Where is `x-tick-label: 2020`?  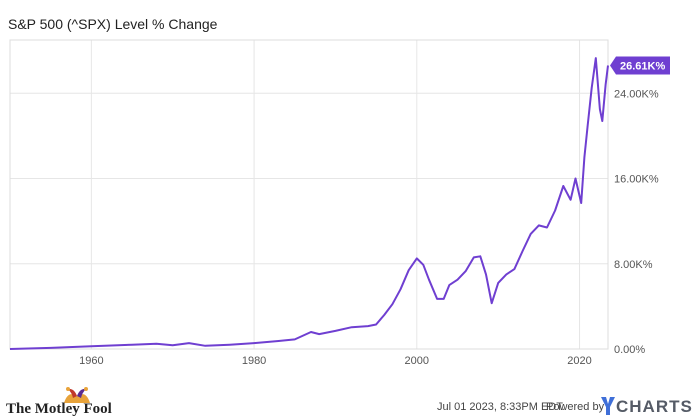 x-tick-label: 2020 is located at coordinates (579, 361).